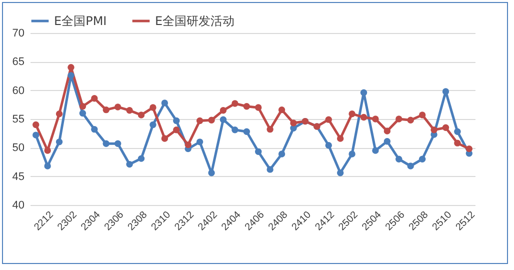 This screenshot has height=270, width=514. What do you see at coordinates (18, 120) in the screenshot?
I see `y-tick-label: 55` at bounding box center [18, 120].